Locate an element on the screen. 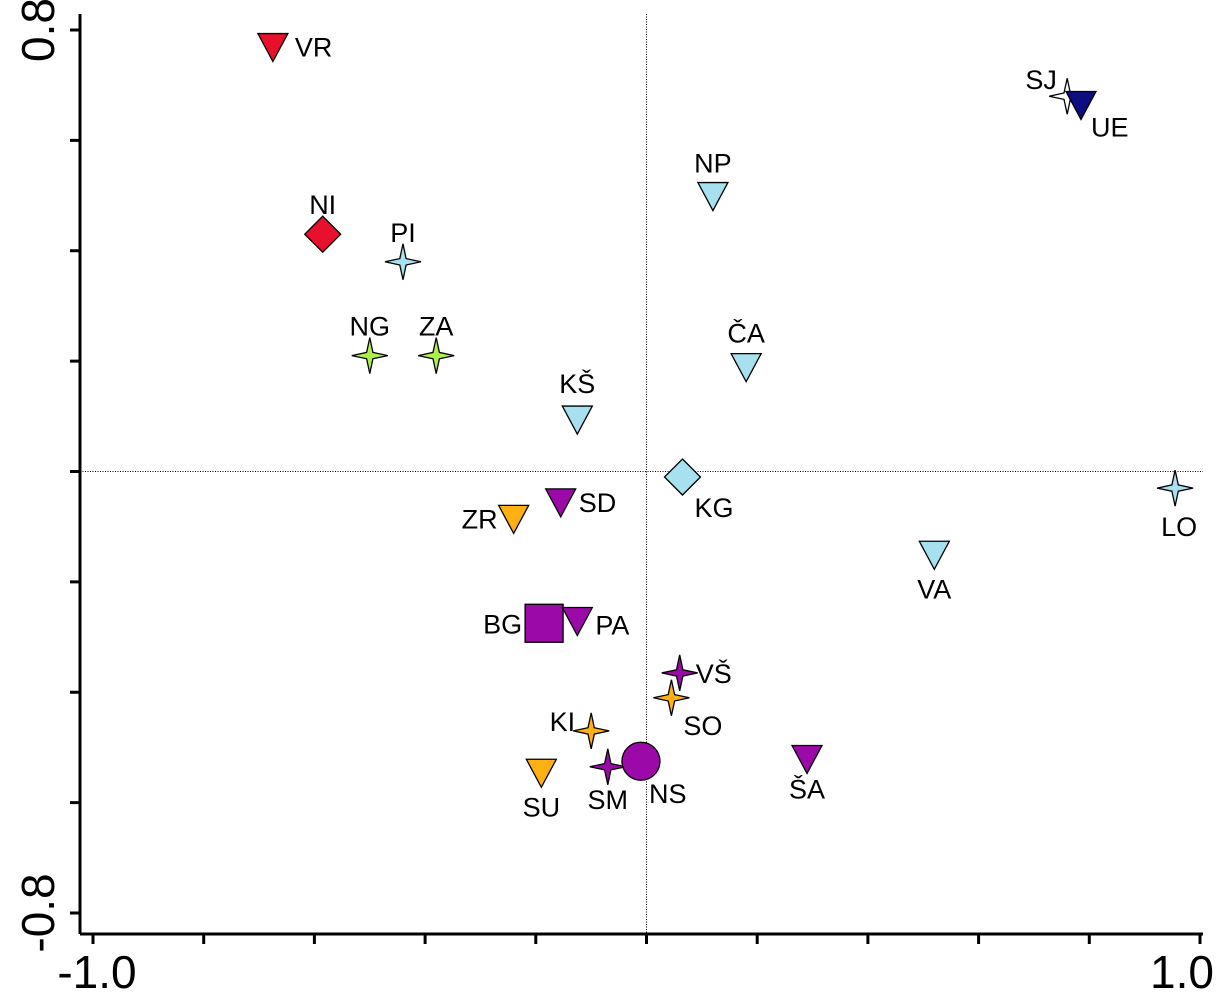 The width and height of the screenshot is (1217, 994). point-label-SO: SO is located at coordinates (702, 726).